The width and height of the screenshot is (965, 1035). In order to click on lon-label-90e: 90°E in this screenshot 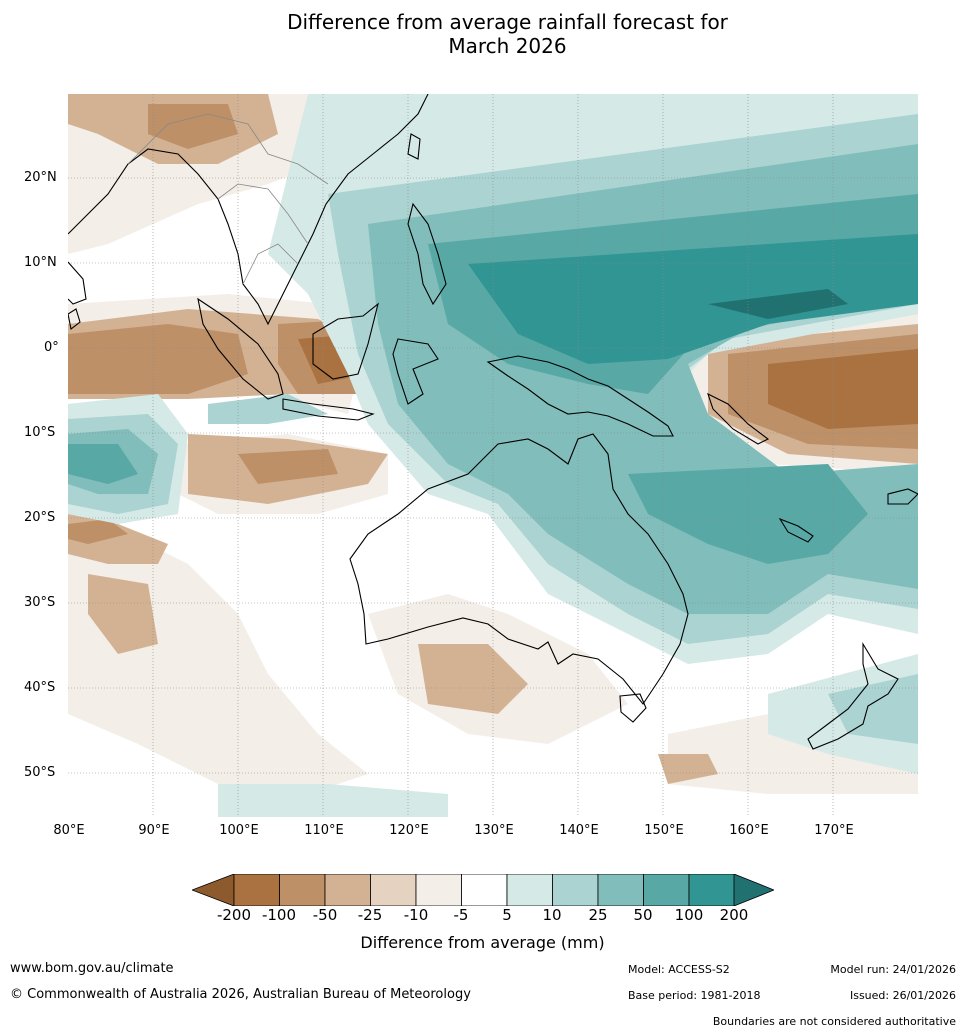, I will do `click(154, 830)`.